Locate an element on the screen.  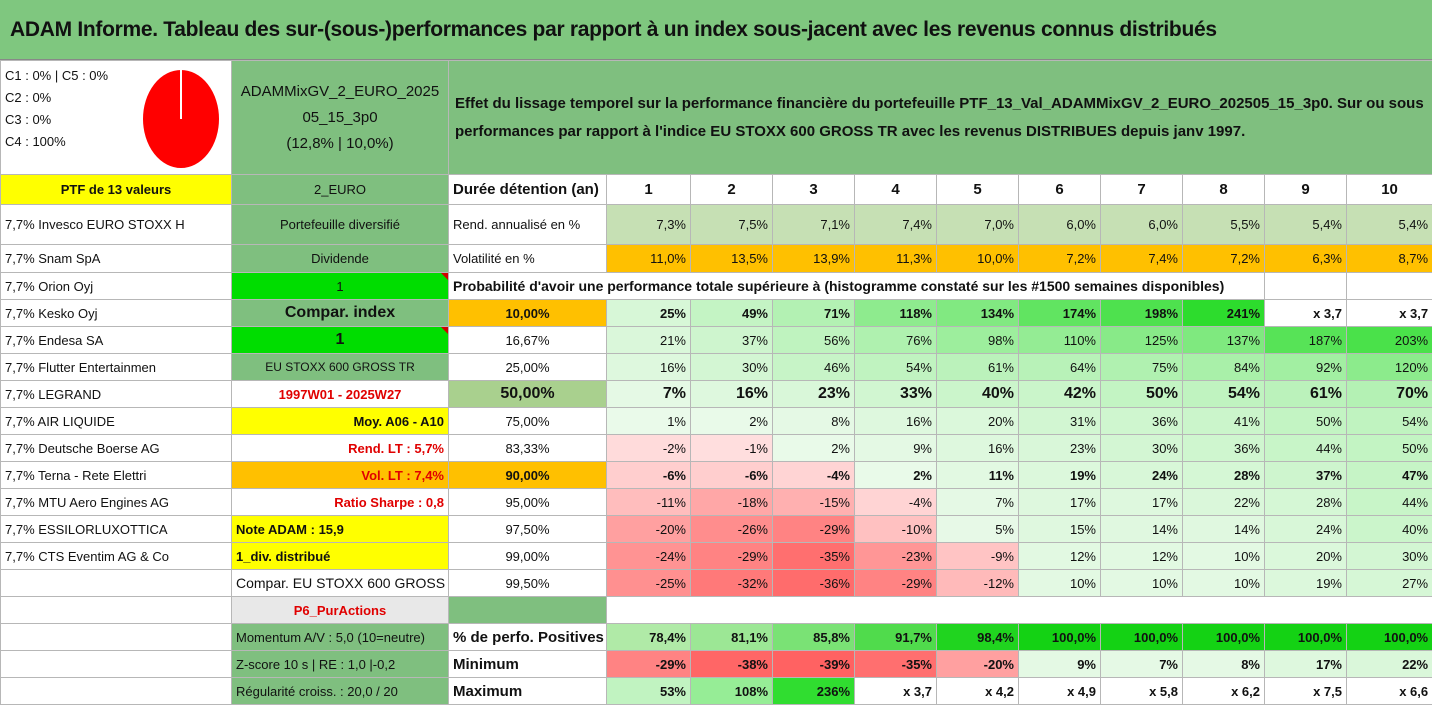
value-cell: 37% is located at coordinates (1305, 475).